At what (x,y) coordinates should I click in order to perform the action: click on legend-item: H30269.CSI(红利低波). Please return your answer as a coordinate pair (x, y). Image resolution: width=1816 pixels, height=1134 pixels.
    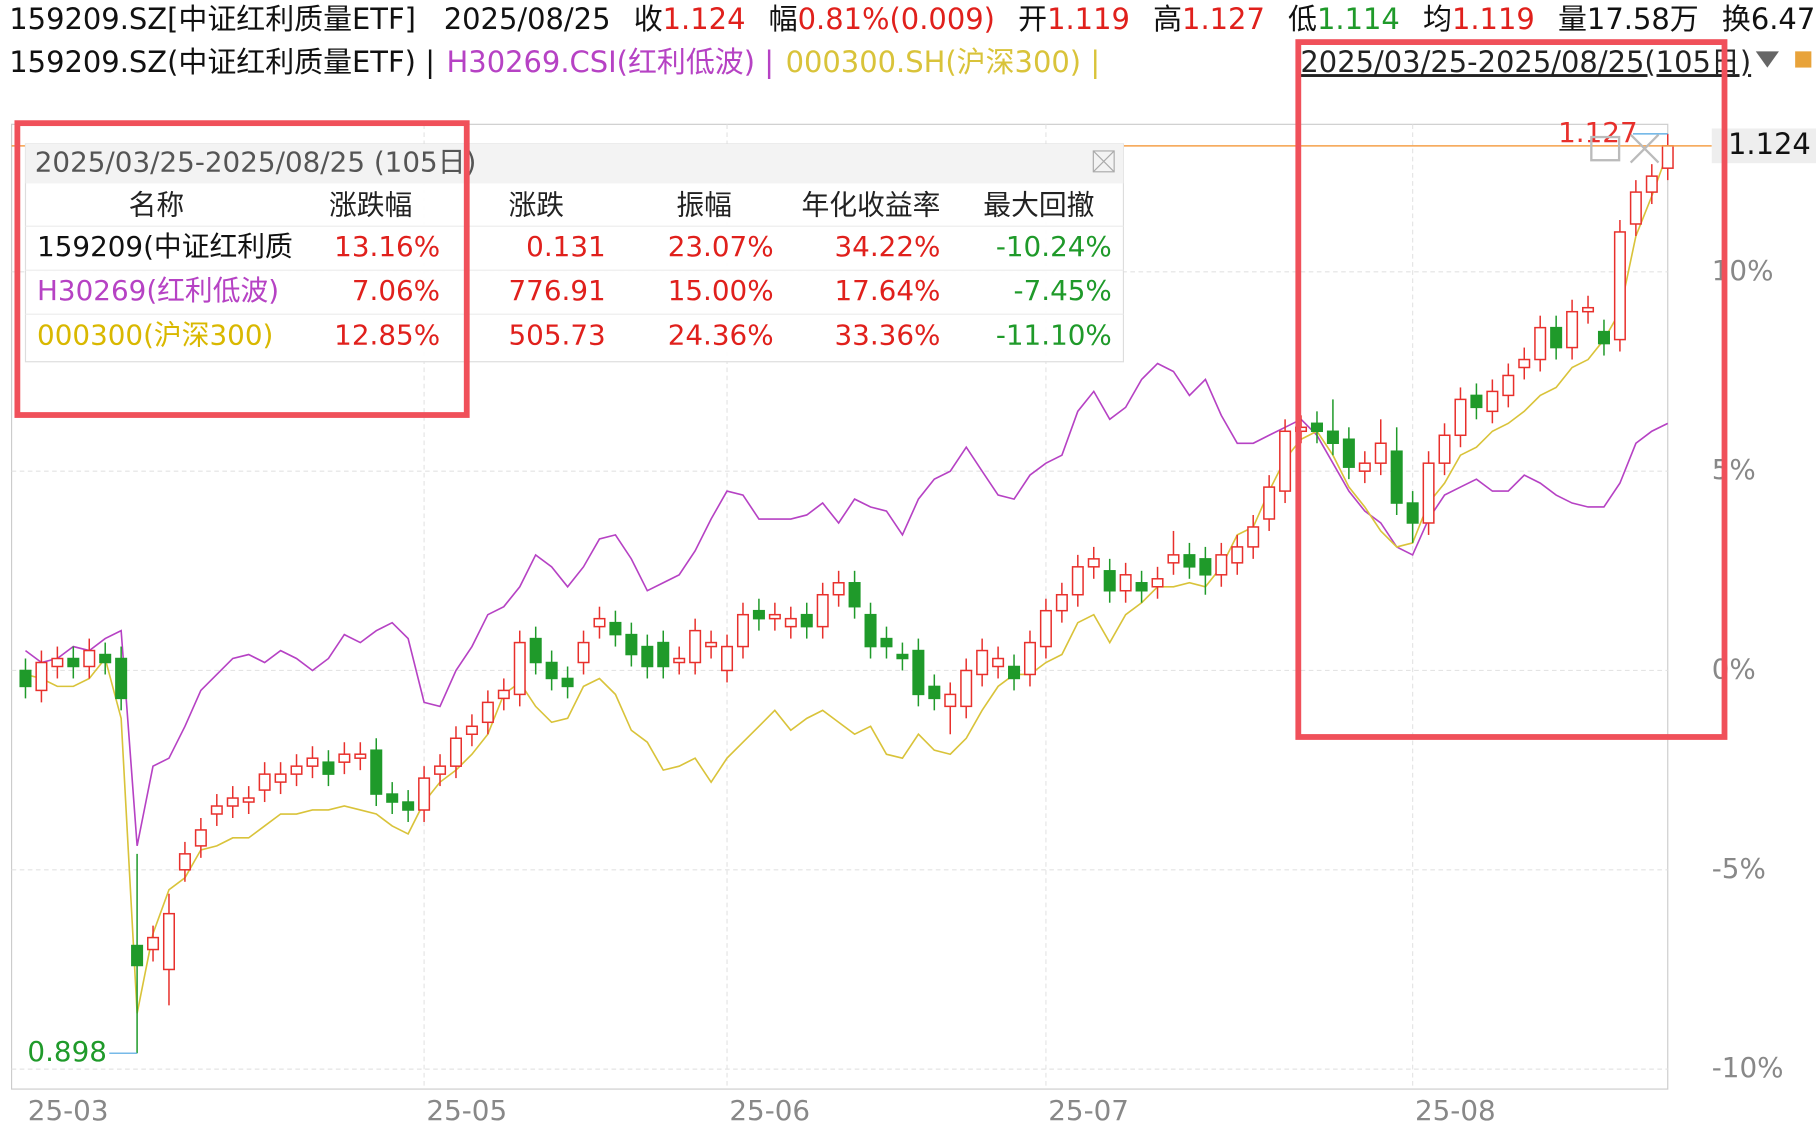
    Looking at the image, I should click on (601, 62).